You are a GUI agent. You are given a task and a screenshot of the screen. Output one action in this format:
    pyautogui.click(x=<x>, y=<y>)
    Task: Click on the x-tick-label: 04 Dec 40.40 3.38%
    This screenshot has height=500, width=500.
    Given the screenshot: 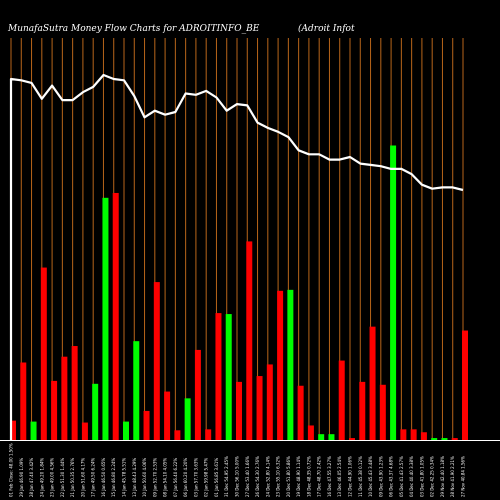 What is the action you would take?
    pyautogui.click(x=411, y=476)
    